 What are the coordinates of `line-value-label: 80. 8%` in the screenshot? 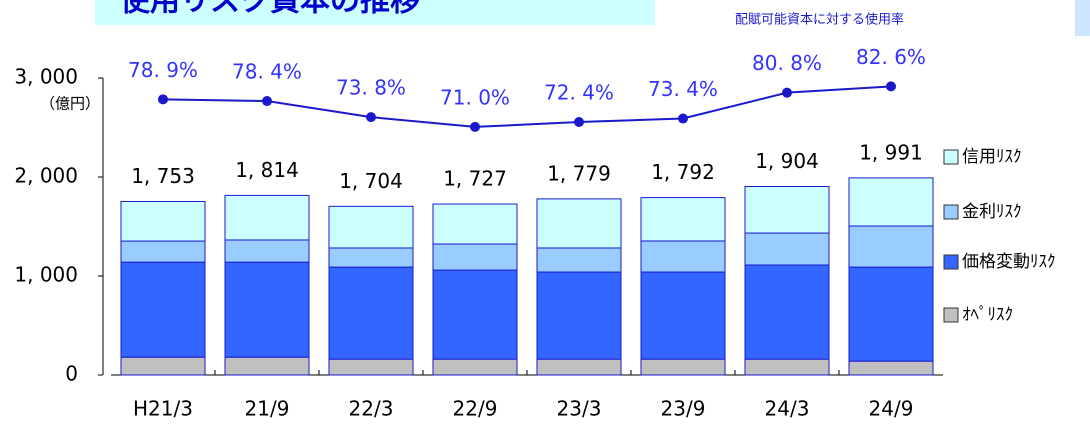 It's located at (787, 63).